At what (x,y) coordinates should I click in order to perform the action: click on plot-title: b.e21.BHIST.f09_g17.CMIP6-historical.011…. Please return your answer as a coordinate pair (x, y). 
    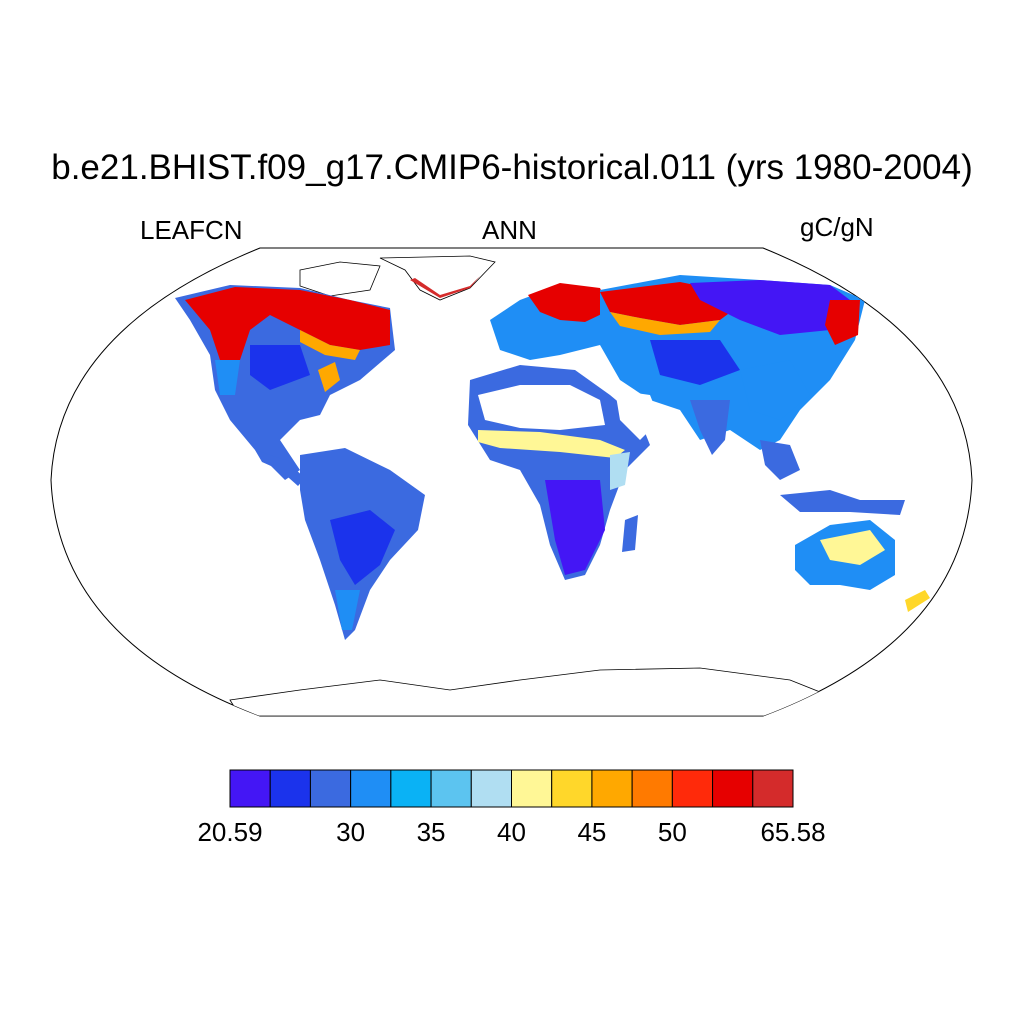
    Looking at the image, I should click on (512, 167).